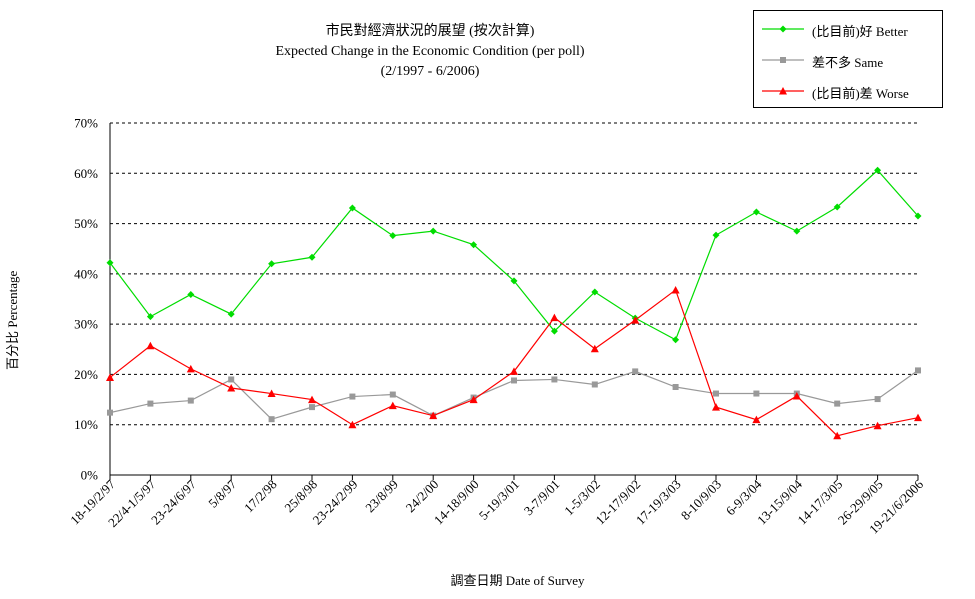  I want to click on legend-label-better: (比目前)好 Better, so click(860, 31).